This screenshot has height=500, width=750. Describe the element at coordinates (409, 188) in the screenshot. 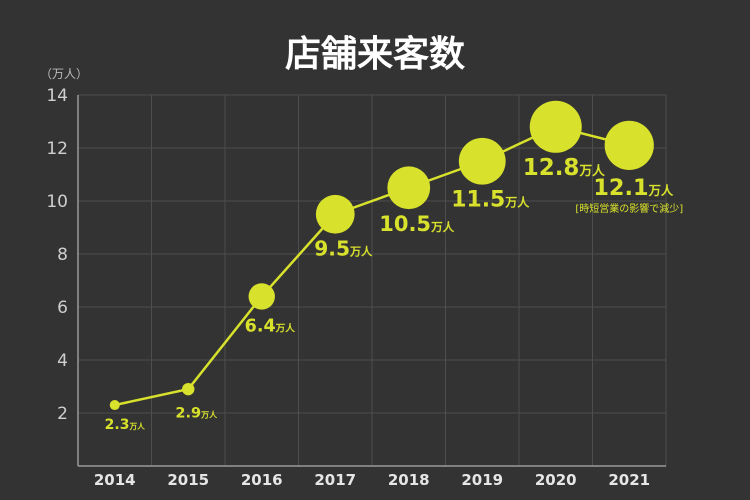

I see `data-point-2018` at that location.